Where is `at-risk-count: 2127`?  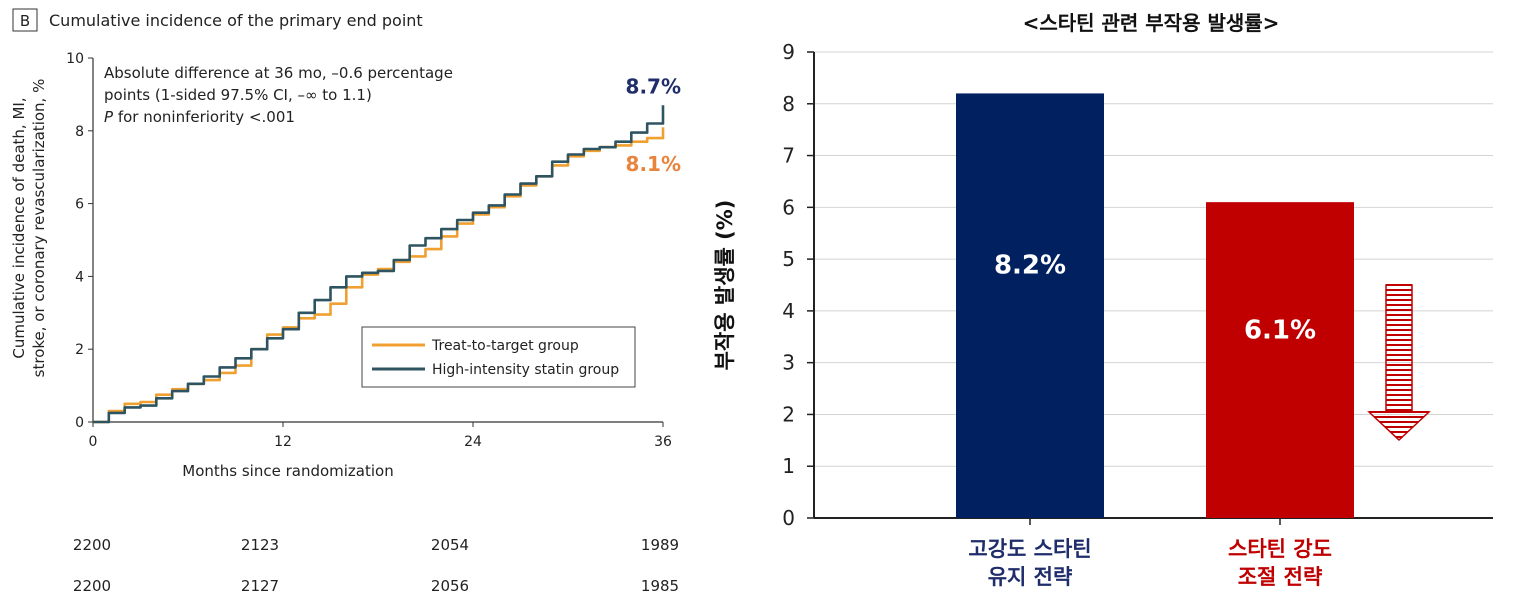 at-risk-count: 2127 is located at coordinates (260, 586).